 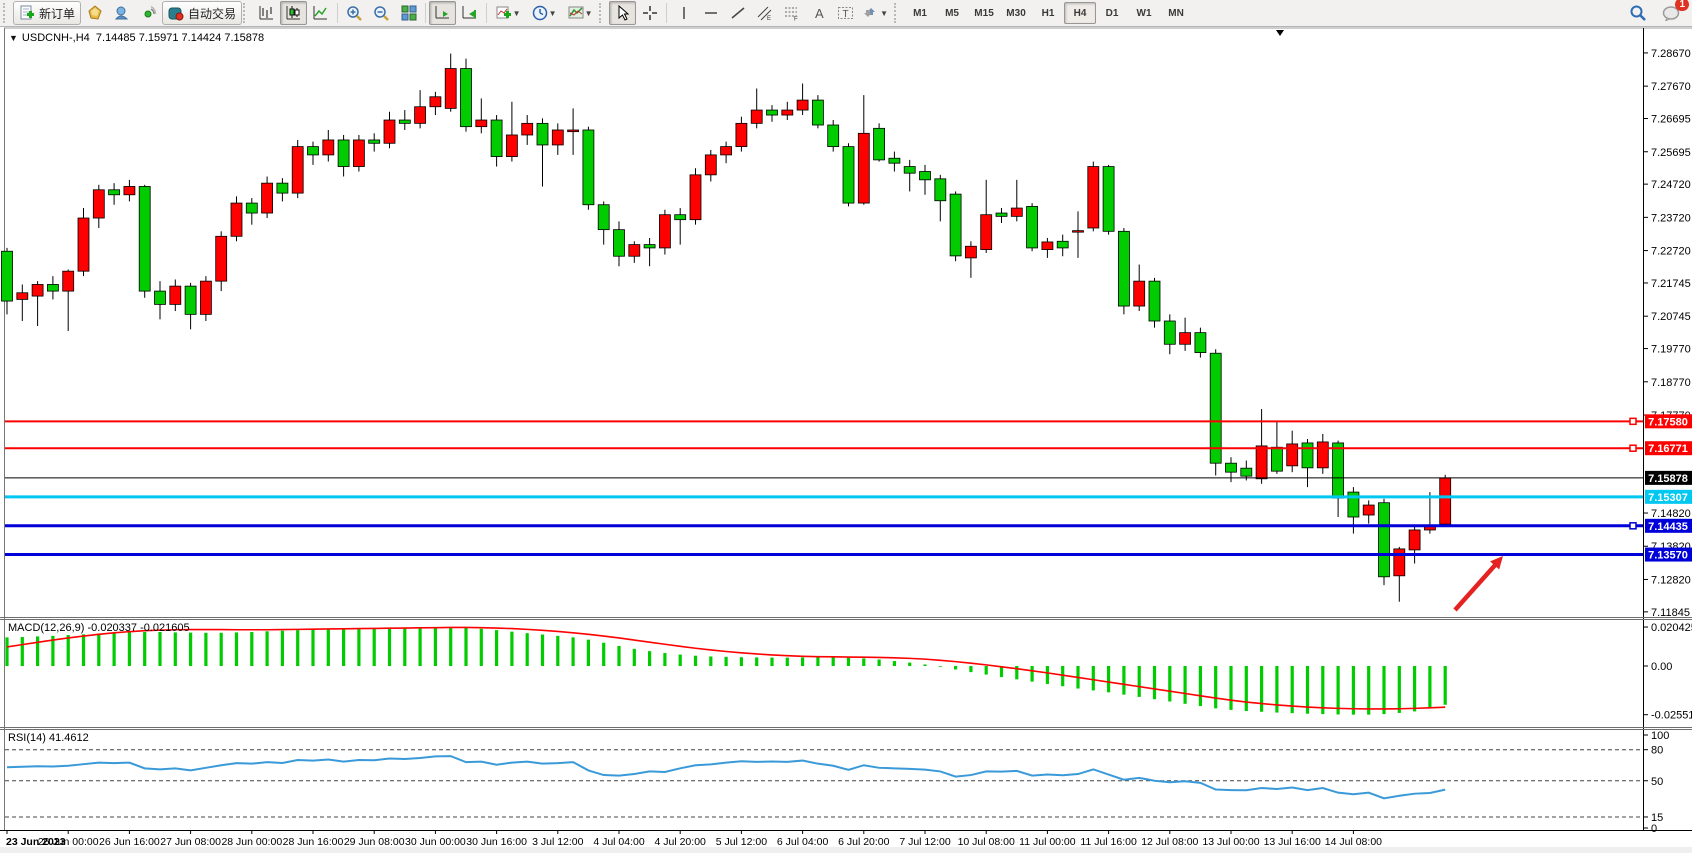 What do you see at coordinates (1660, 736) in the screenshot?
I see `rsi-tick-label: 100` at bounding box center [1660, 736].